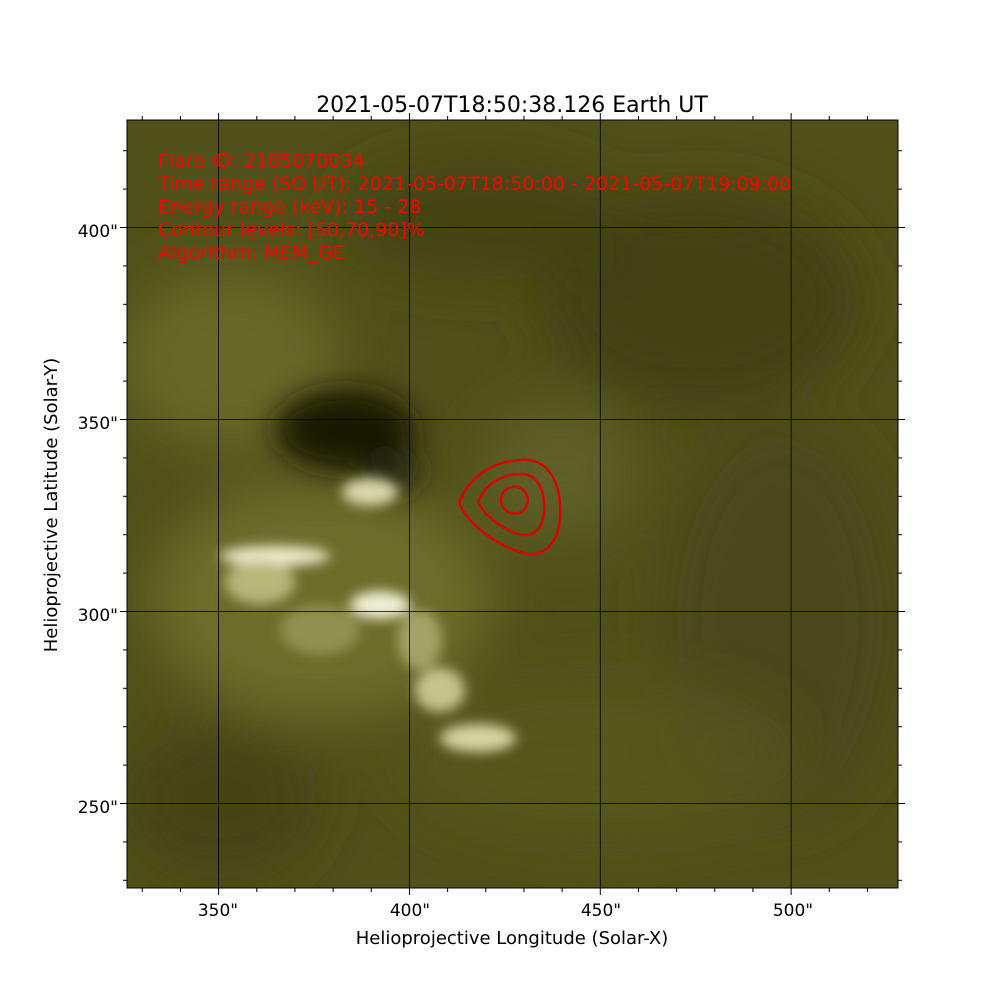 The height and width of the screenshot is (1000, 1000). Describe the element at coordinates (793, 911) in the screenshot. I see `x-tick-label: 500"` at that location.